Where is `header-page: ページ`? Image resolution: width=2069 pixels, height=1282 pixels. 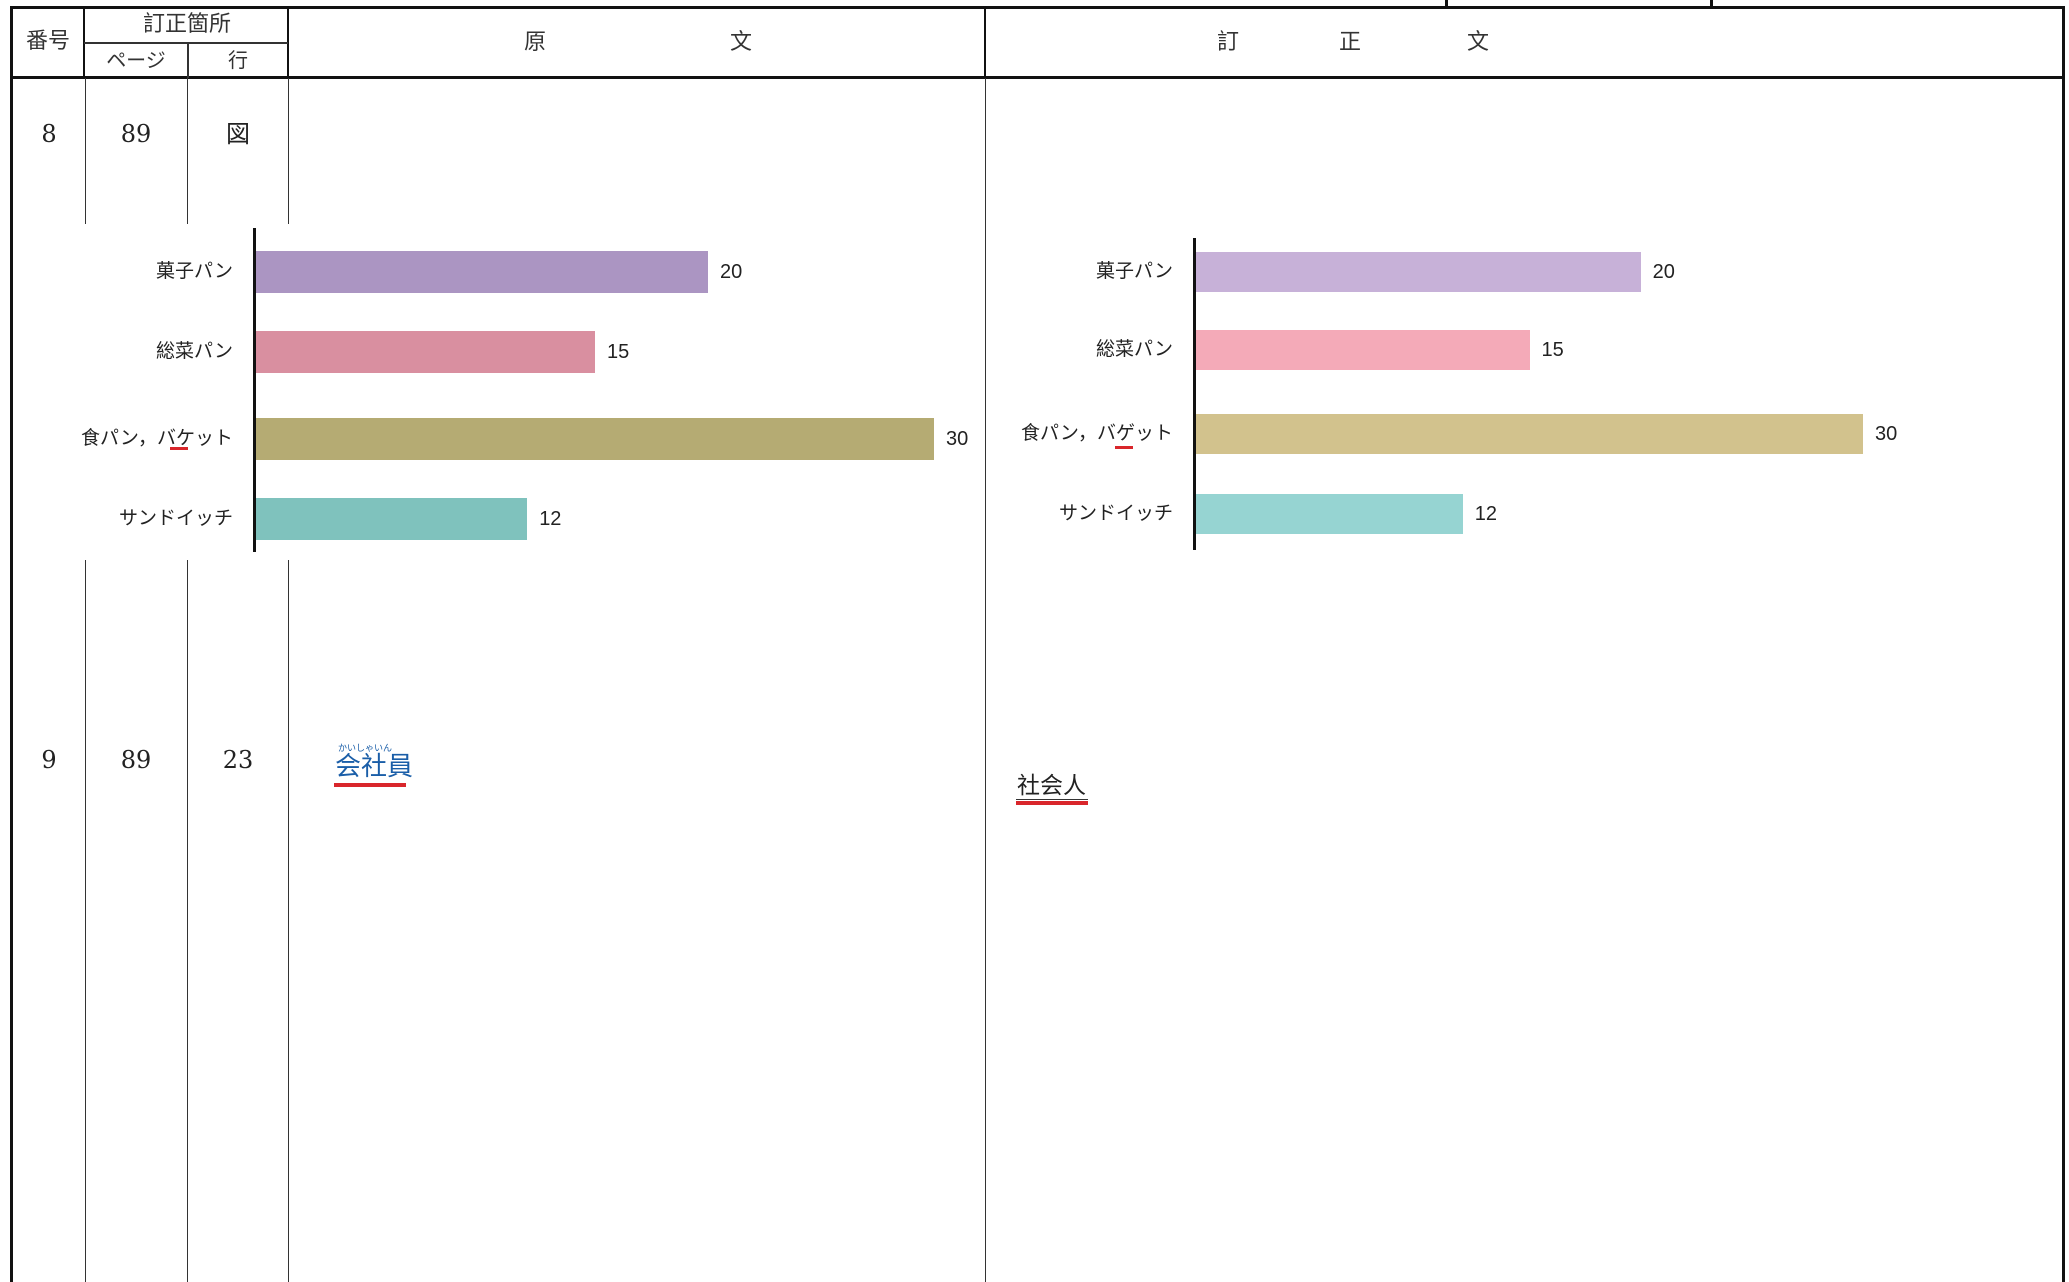 header-page: ページ is located at coordinates (136, 60).